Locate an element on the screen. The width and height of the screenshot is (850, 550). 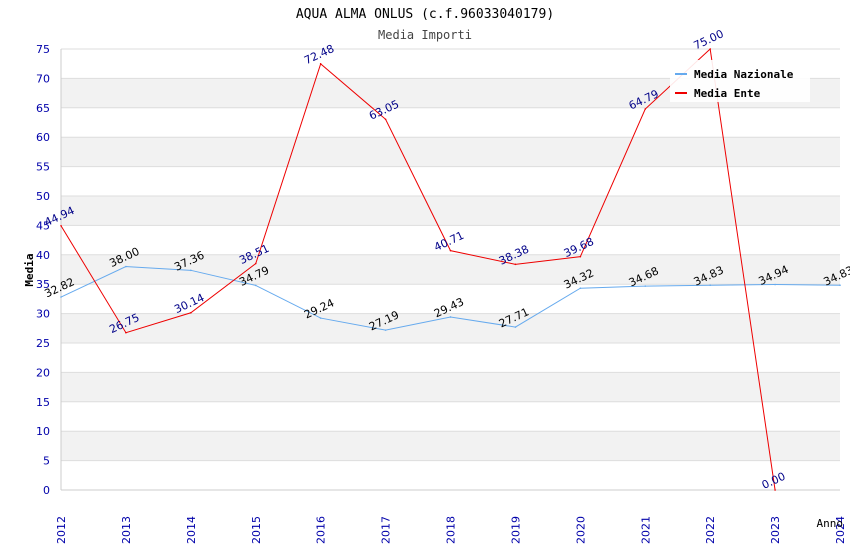
x-tick-label: 2024 is located at coordinates (840, 530).